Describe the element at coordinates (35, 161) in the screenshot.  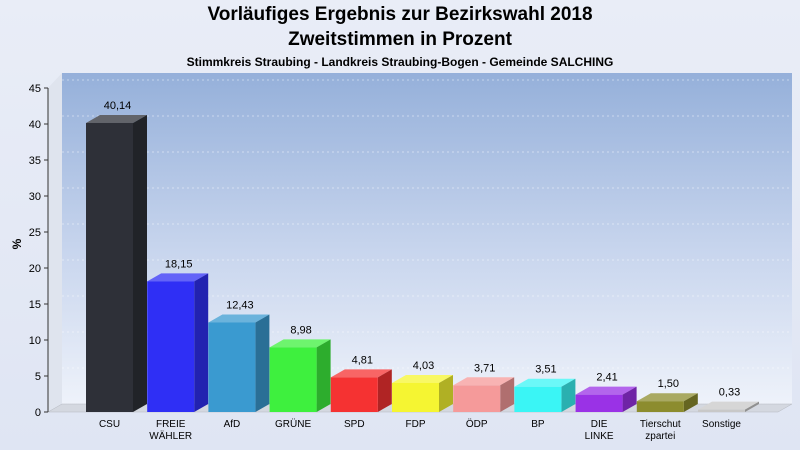
I see `y-tick-label: 35` at that location.